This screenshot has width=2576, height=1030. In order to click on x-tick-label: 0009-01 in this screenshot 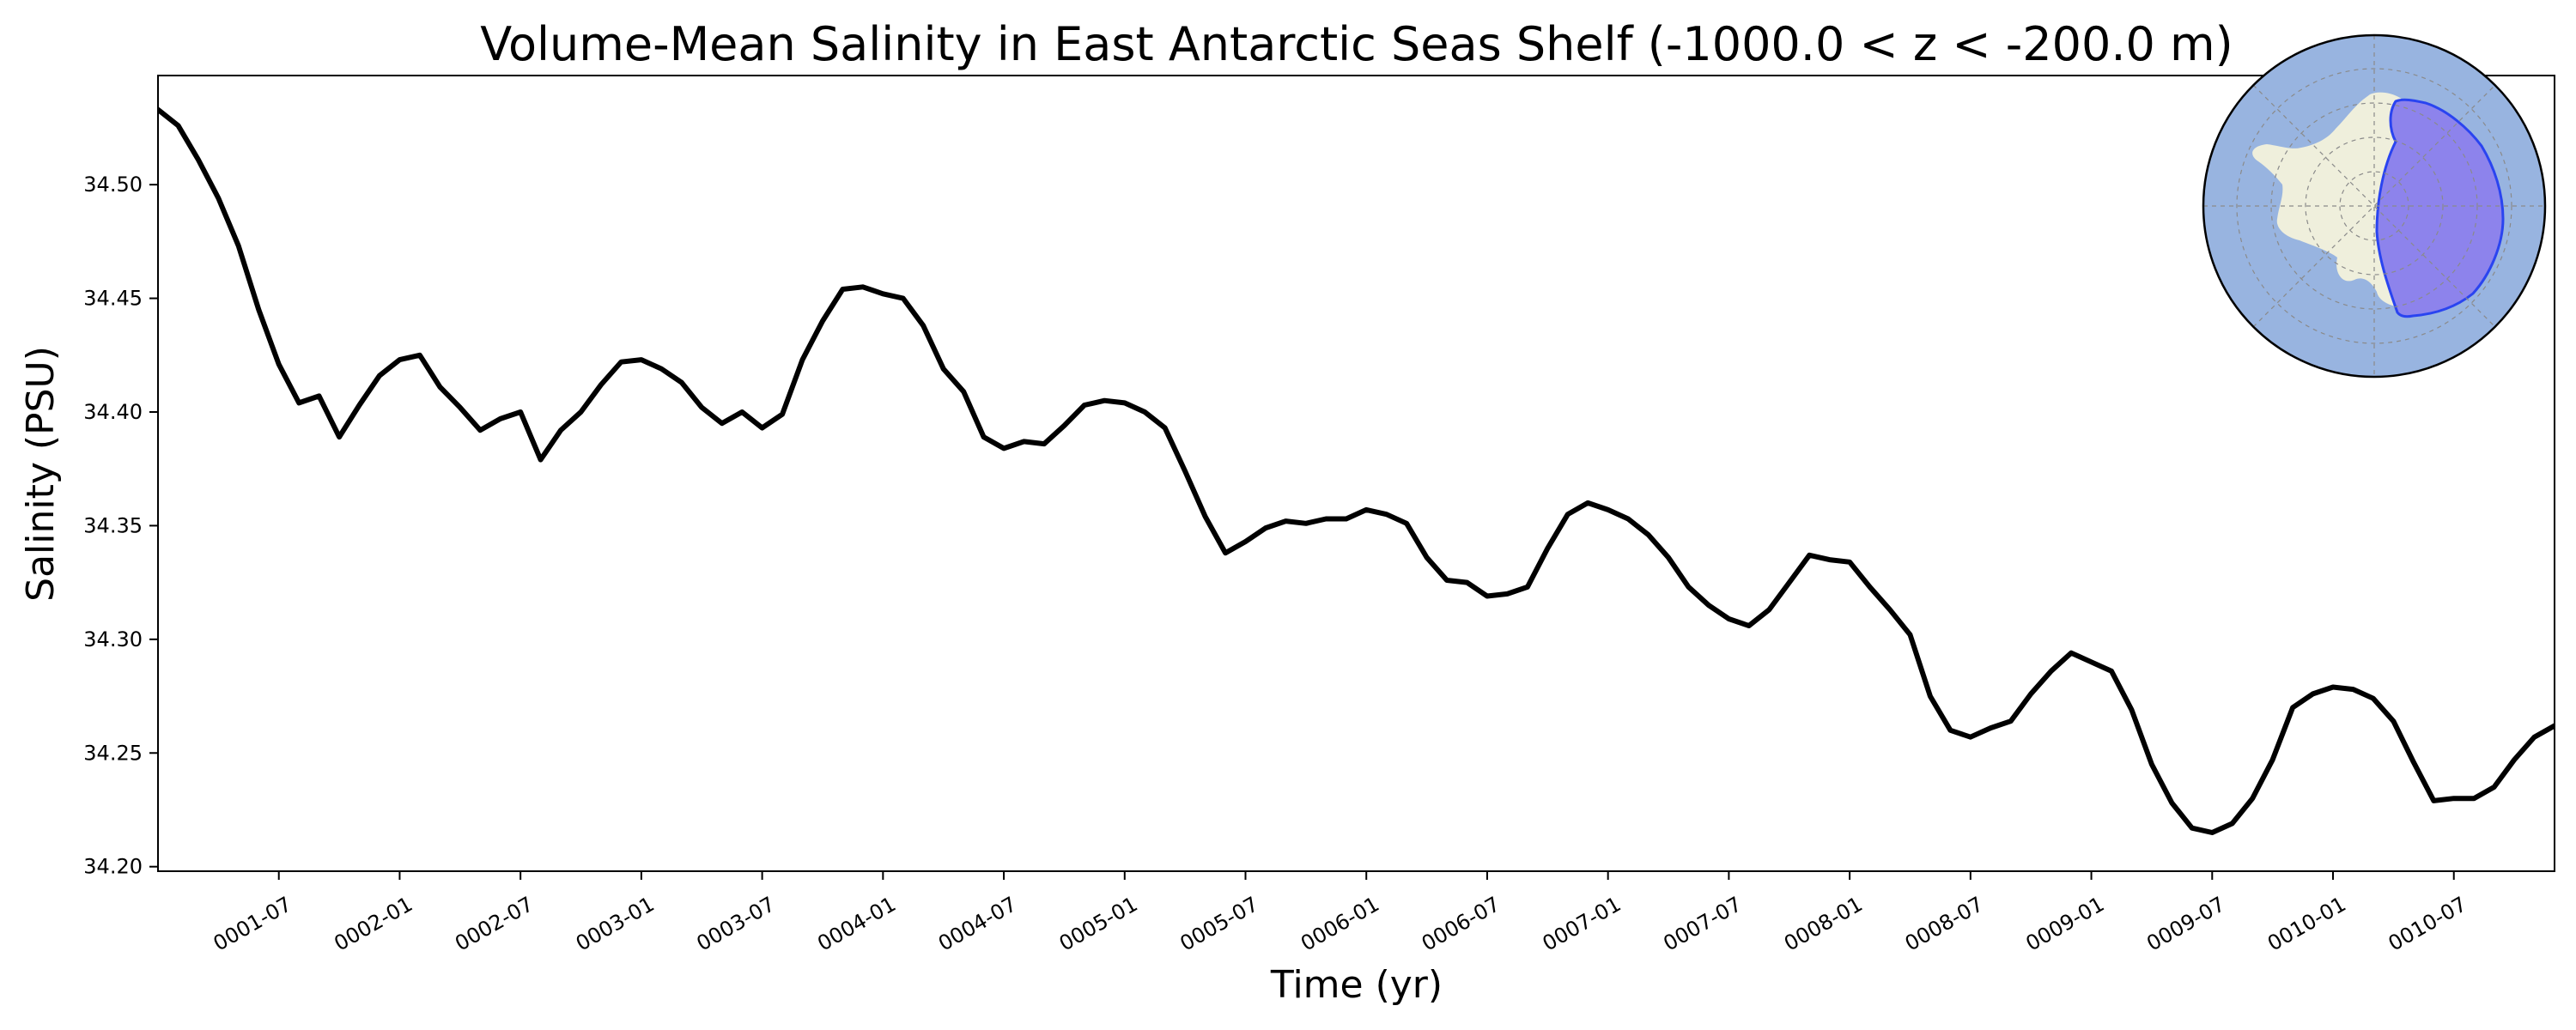, I will do `click(2065, 923)`.